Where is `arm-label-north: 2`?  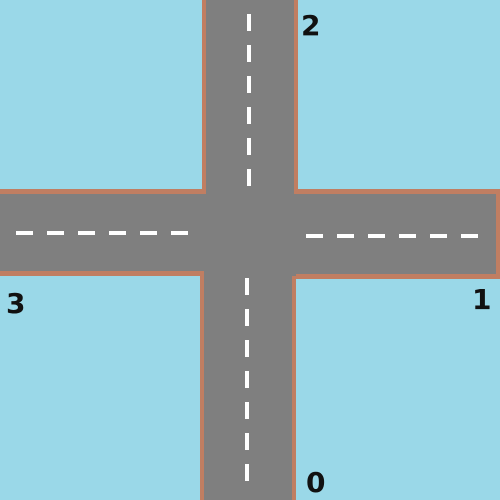 arm-label-north: 2 is located at coordinates (311, 25).